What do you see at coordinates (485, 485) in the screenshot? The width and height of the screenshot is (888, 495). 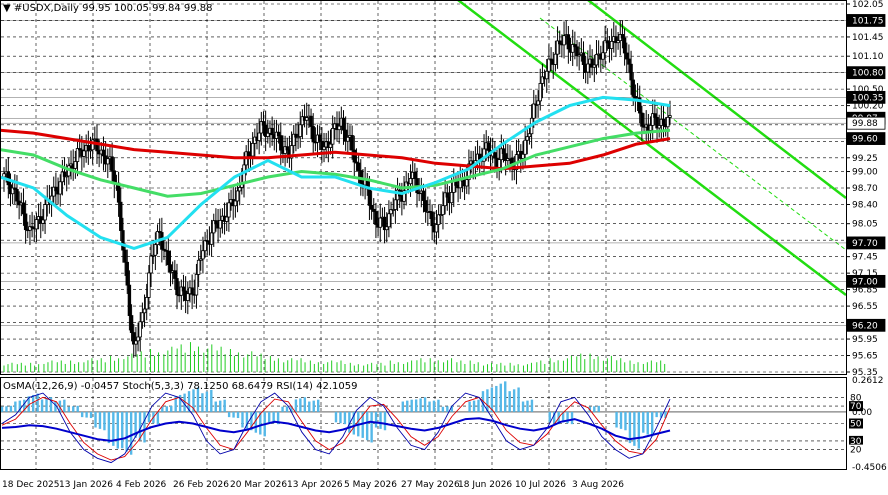 I see `time-axis-label: 18 Jun 2026` at bounding box center [485, 485].